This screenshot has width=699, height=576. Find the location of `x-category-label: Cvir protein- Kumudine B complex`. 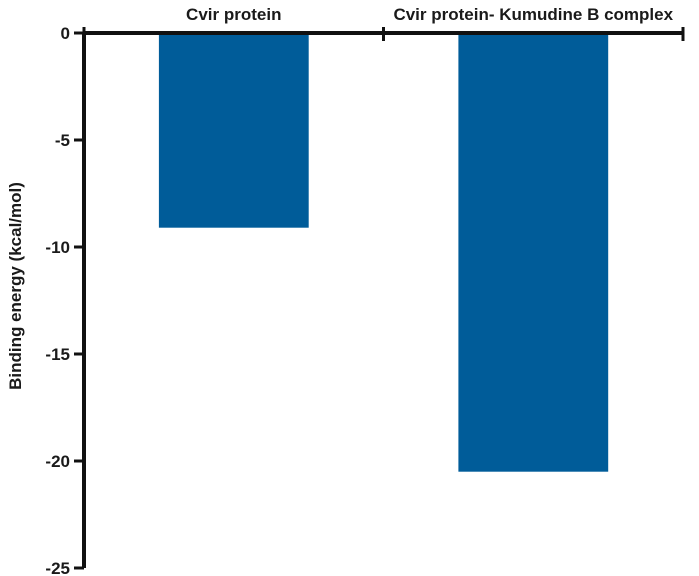

x-category-label: Cvir protein- Kumudine B complex is located at coordinates (533, 14).